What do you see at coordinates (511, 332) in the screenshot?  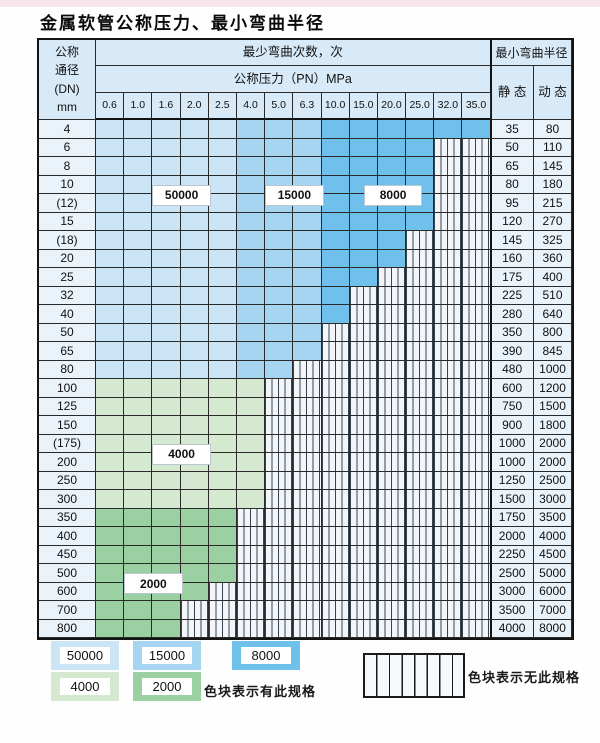 I see `static-radius-value: 350` at bounding box center [511, 332].